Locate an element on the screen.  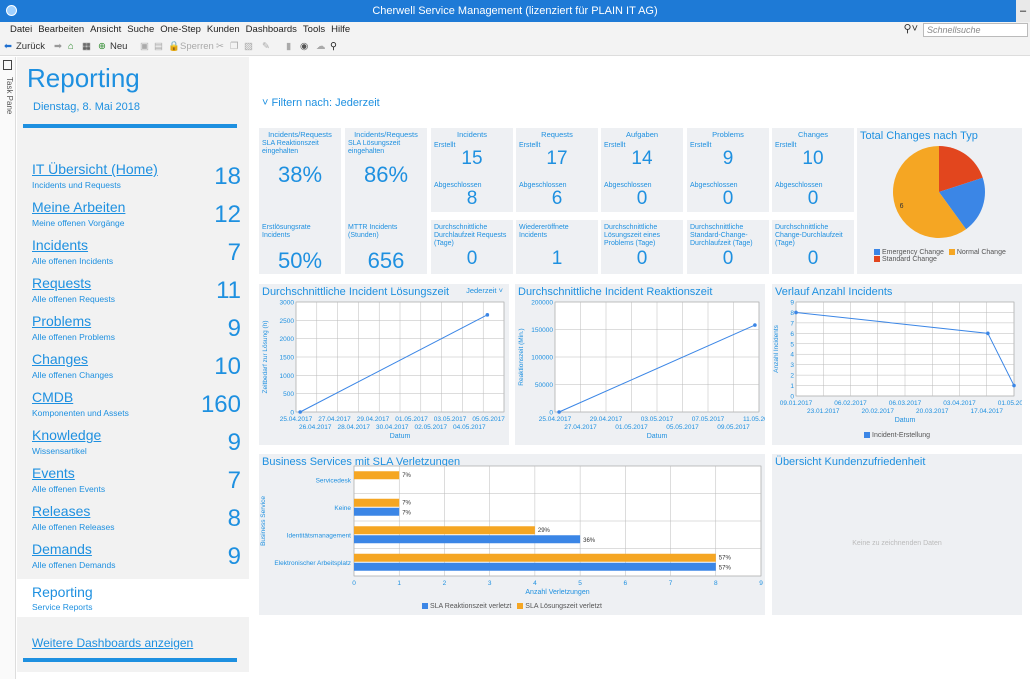
lock-icon: 🔒 is located at coordinates (174, 46).